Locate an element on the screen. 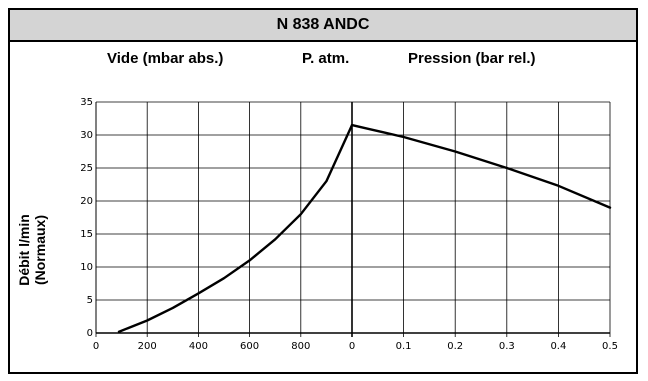 Image resolution: width=648 pixels, height=381 pixels. vacuum-tick-label-0: 0 is located at coordinates (96, 346).